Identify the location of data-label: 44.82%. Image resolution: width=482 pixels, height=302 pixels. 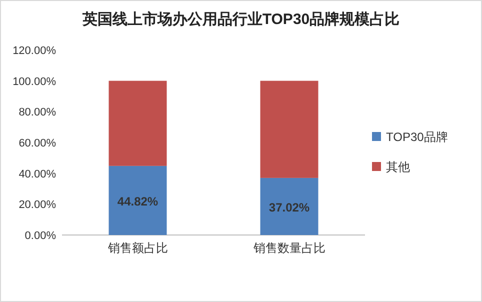
(137, 201).